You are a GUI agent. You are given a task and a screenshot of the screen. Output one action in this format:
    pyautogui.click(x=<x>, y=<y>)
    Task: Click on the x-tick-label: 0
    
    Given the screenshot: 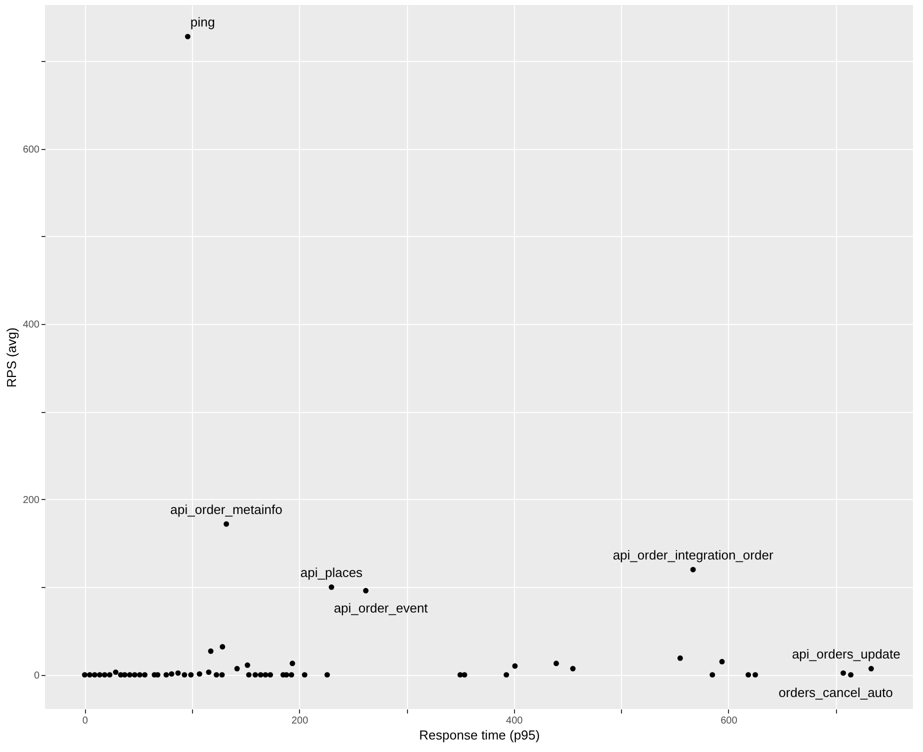 What is the action you would take?
    pyautogui.click(x=85, y=721)
    